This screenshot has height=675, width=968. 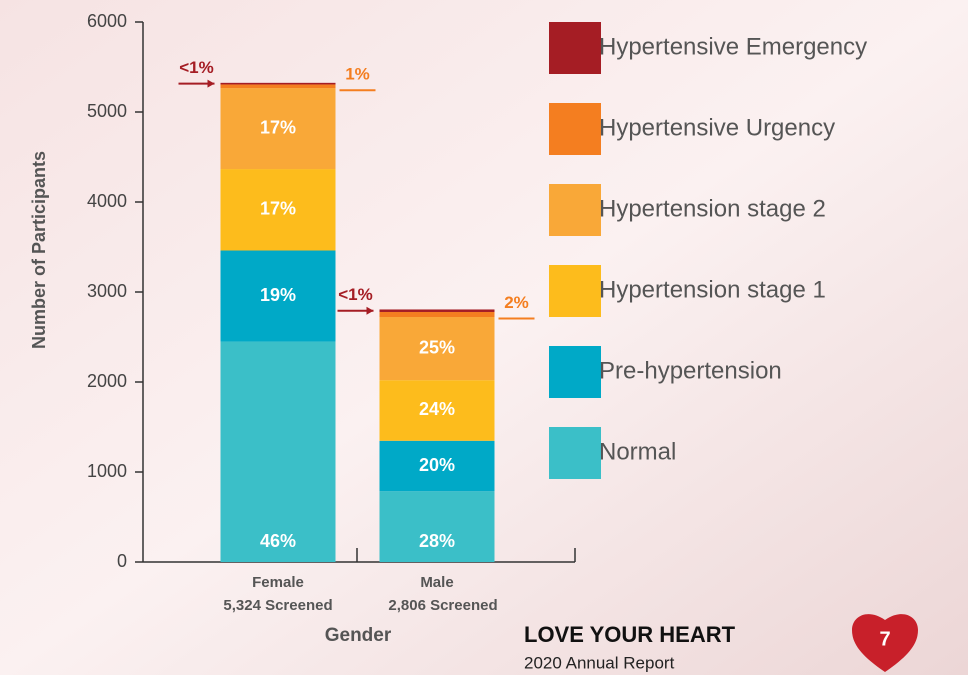 What do you see at coordinates (122, 561) in the screenshot?
I see `y-tick-label: 0` at bounding box center [122, 561].